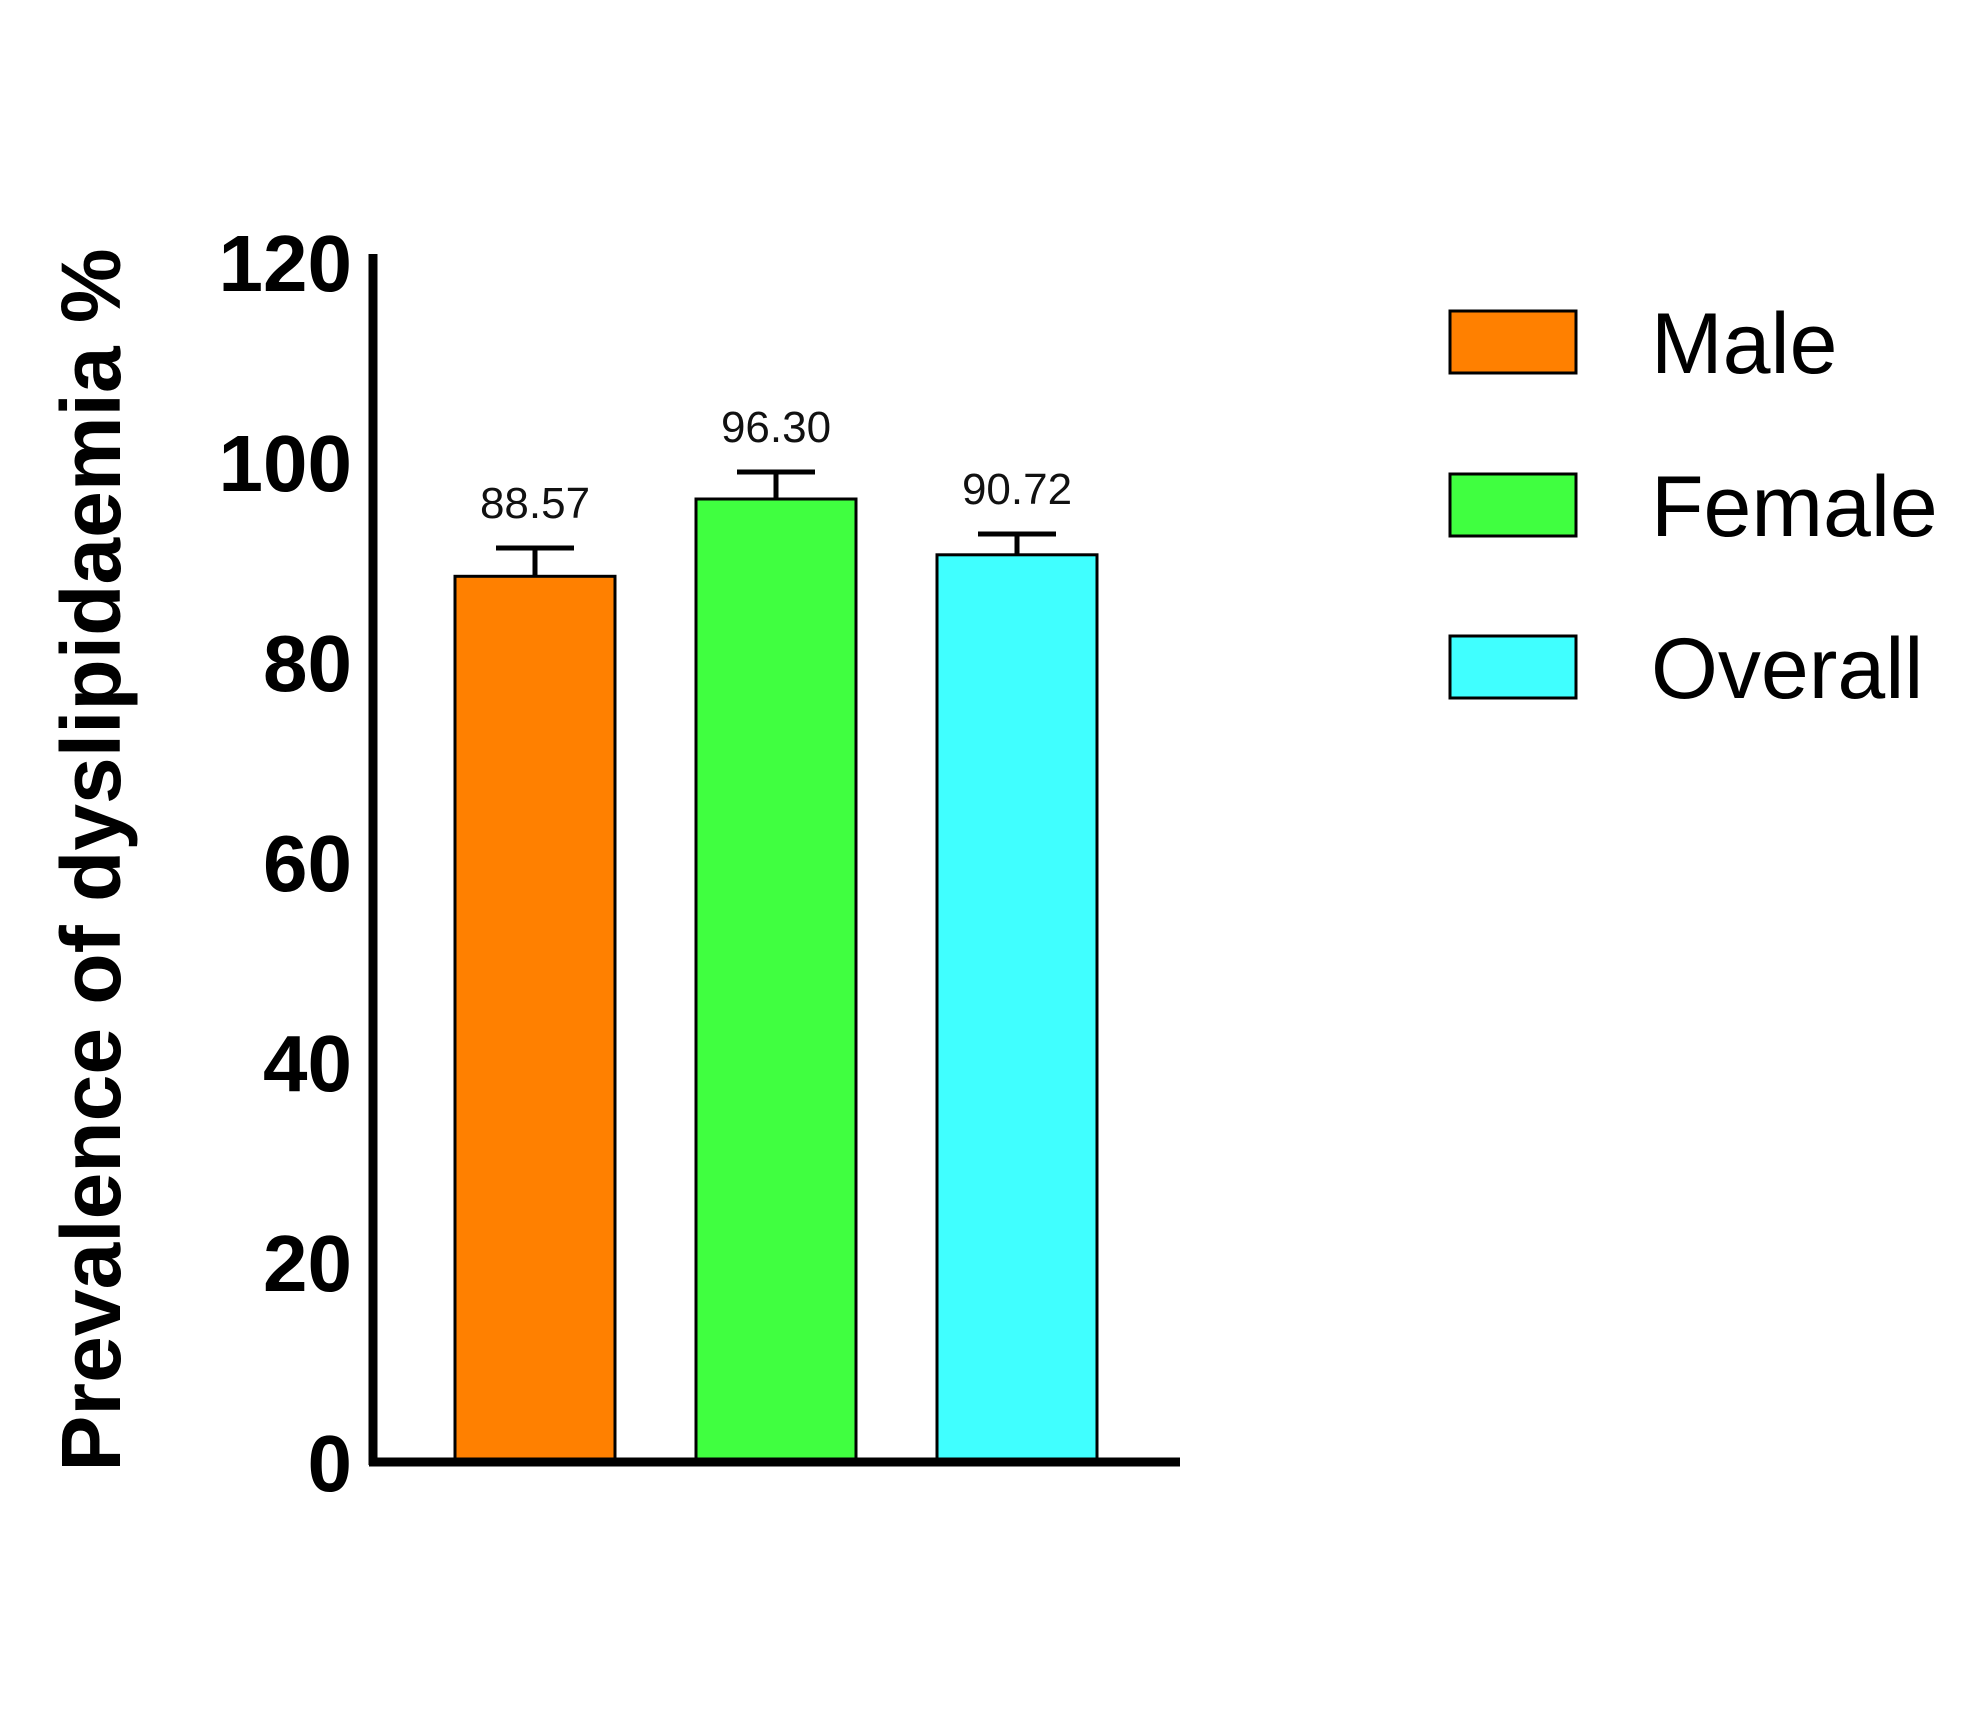  I want to click on legend-swatch-female, so click(1513, 505).